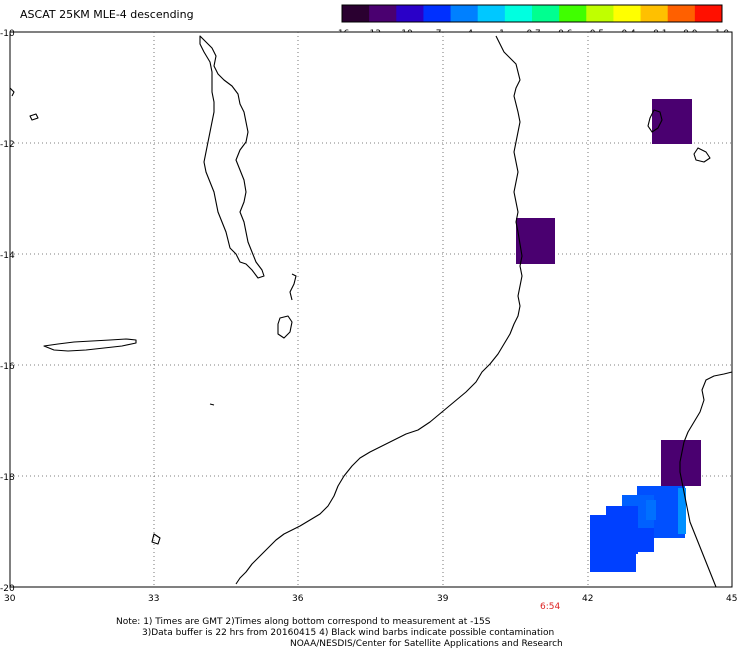 This screenshot has width=740, height=650. What do you see at coordinates (7, 311) in the screenshot?
I see `y-axis-labels: -10 -12 -14 -16 -18 -20` at bounding box center [7, 311].